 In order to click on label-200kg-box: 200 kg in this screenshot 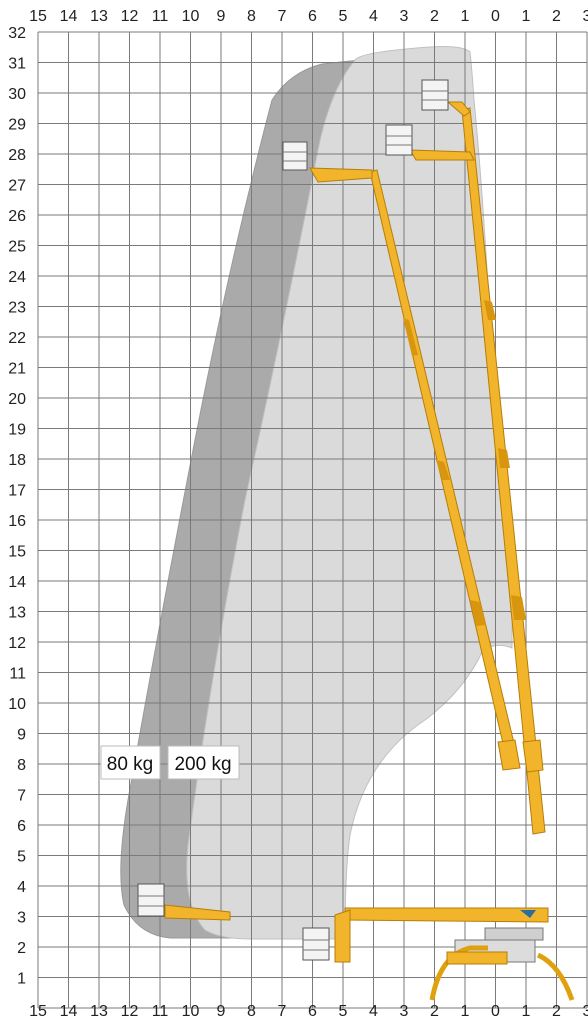, I will do `click(203, 762)`.